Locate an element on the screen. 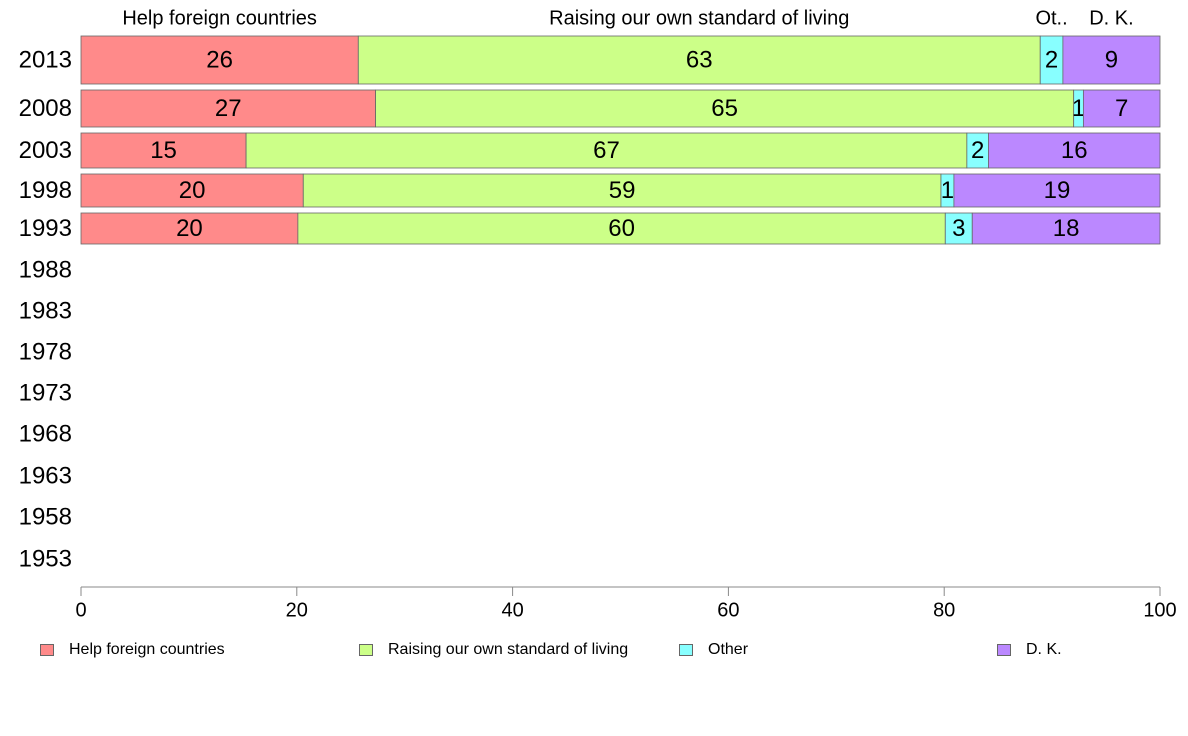  bar-value-label: 26 is located at coordinates (219, 59).